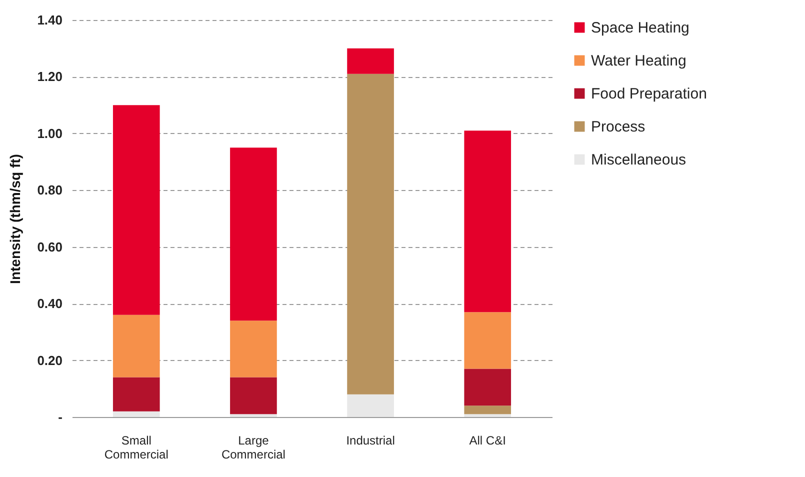 This screenshot has width=805, height=477. What do you see at coordinates (253, 448) in the screenshot?
I see `x-tick-label: Large Commercial` at bounding box center [253, 448].